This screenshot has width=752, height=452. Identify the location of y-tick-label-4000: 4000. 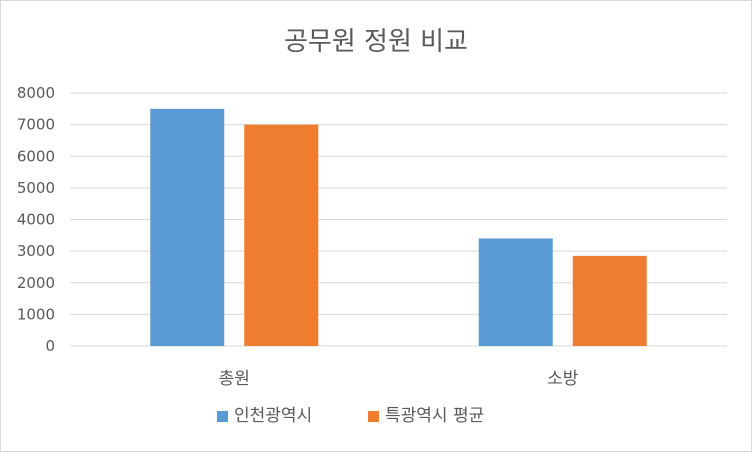
(36, 220).